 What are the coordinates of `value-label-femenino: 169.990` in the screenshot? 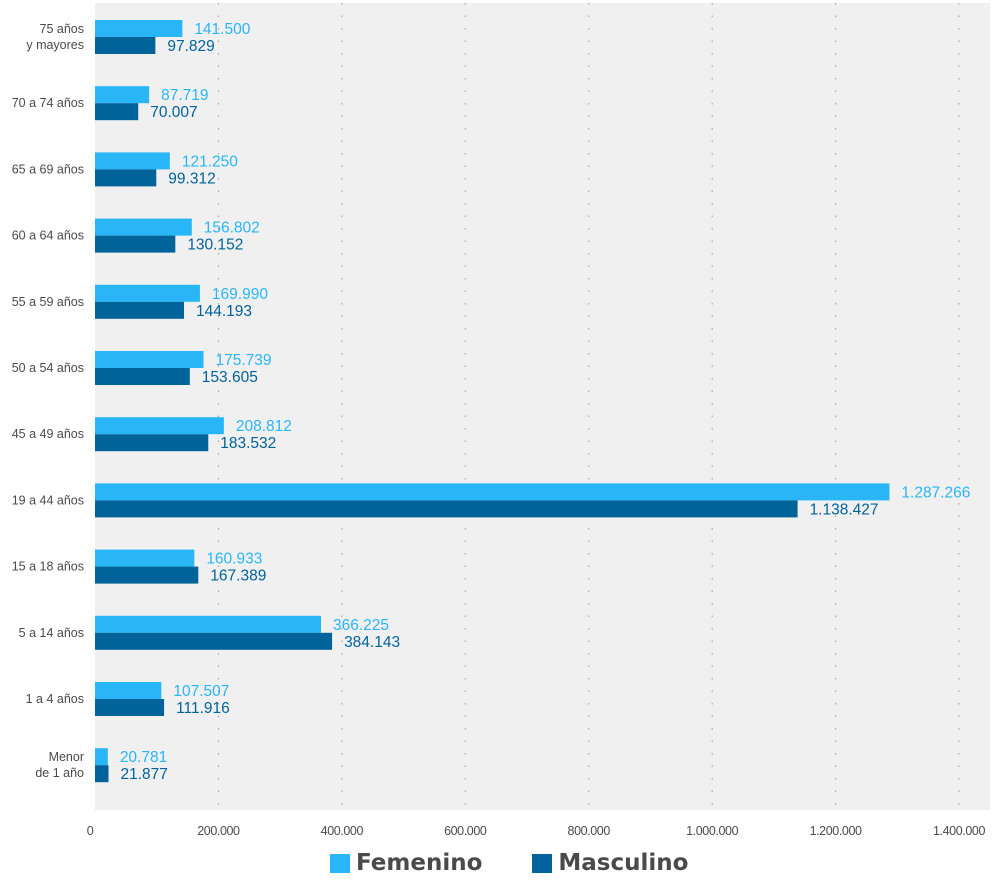 It's located at (240, 294).